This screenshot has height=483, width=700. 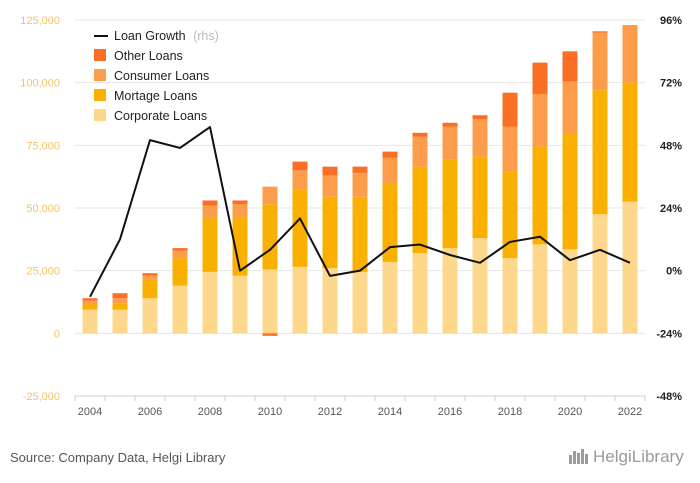 What do you see at coordinates (180, 272) in the screenshot?
I see `bar-mortage-loans-2007` at bounding box center [180, 272].